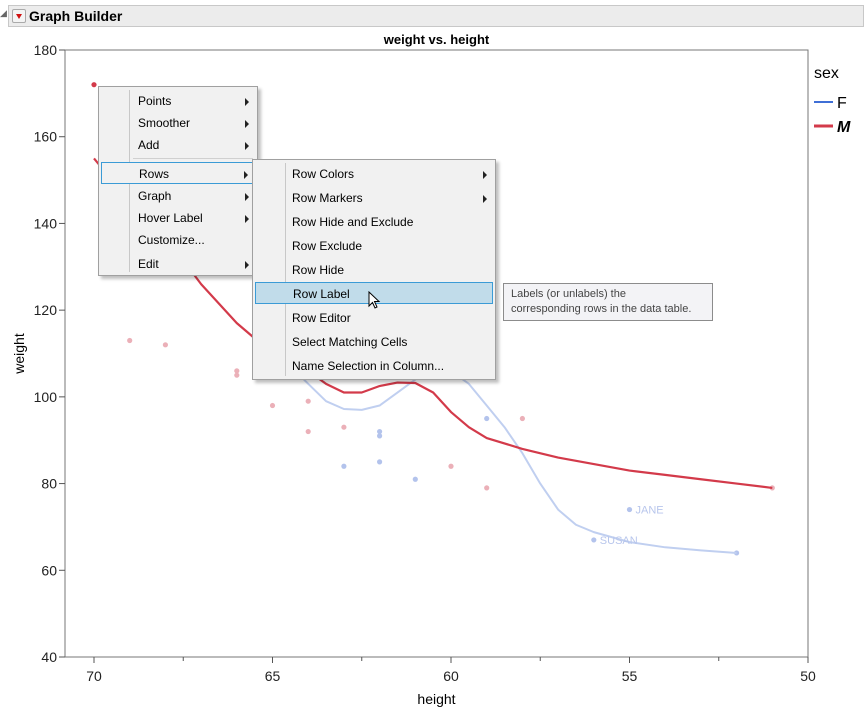  What do you see at coordinates (826, 73) in the screenshot?
I see `legend-title: sex` at bounding box center [826, 73].